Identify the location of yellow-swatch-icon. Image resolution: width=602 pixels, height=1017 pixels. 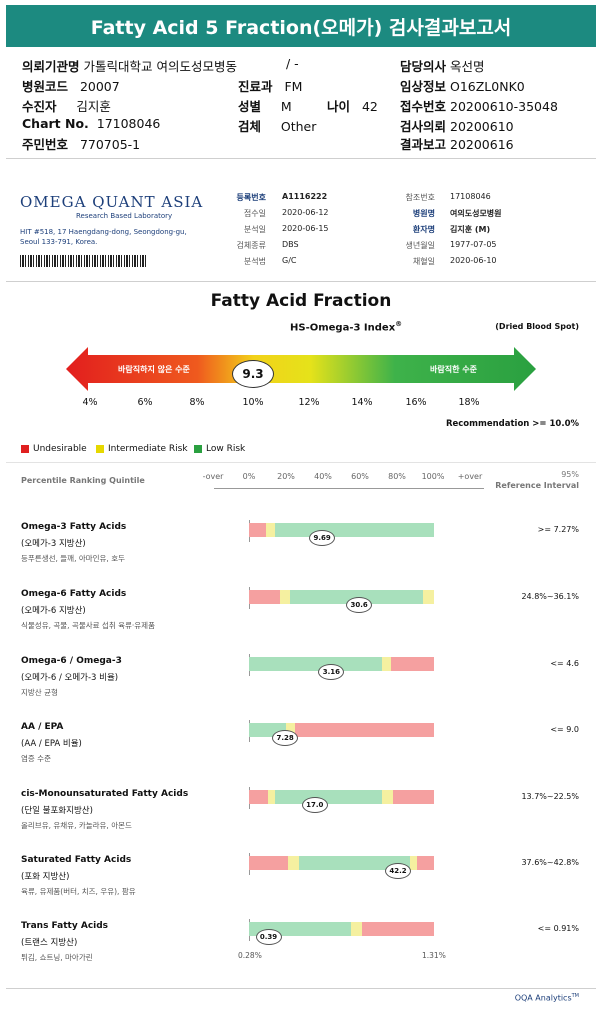
(100, 449).